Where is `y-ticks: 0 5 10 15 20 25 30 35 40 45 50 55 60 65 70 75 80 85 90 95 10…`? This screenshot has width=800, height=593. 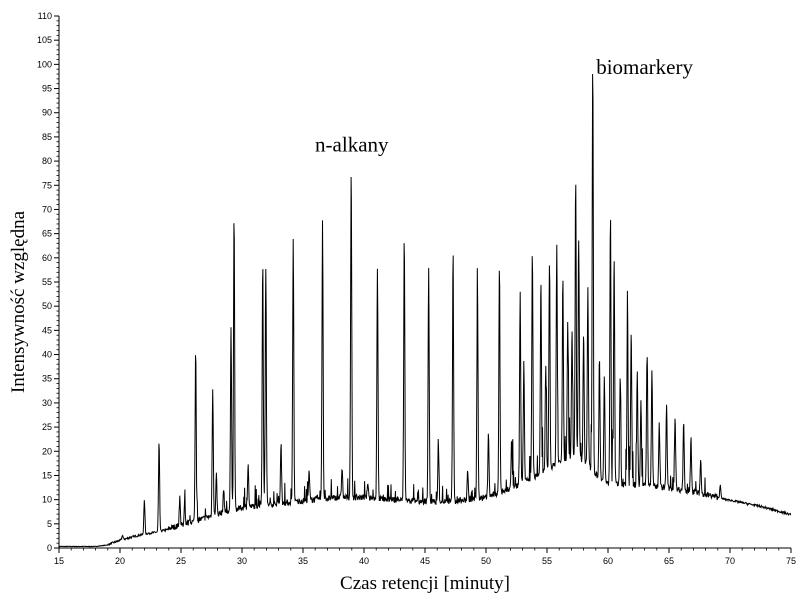
y-ticks: 0 5 10 15 20 25 30 35 40 45 50 55 60 65 70 75 80 85 90 95 10… is located at coordinates (48, 282).